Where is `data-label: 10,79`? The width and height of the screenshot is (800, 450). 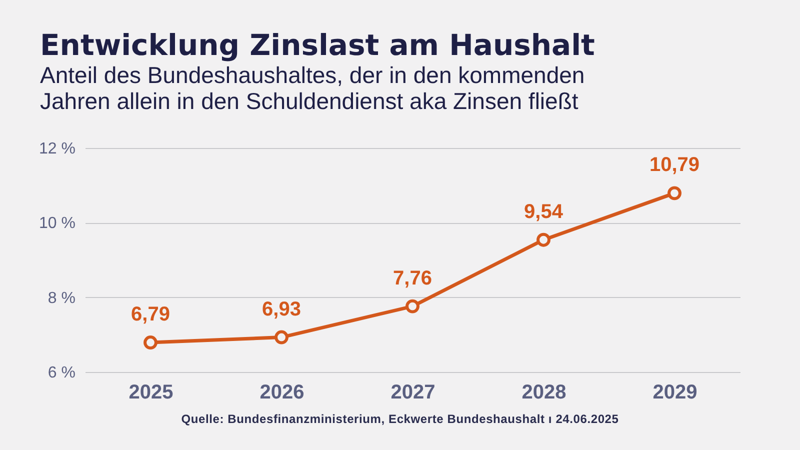
data-label: 10,79 is located at coordinates (674, 165).